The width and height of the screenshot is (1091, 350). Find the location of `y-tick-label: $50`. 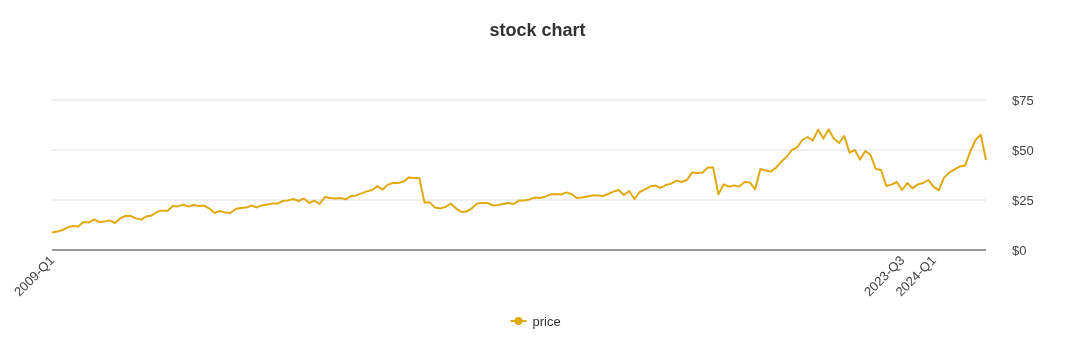

y-tick-label: $50 is located at coordinates (1023, 150).